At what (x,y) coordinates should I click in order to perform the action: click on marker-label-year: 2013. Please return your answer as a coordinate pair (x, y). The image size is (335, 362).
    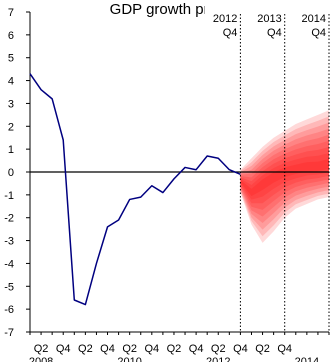
    Looking at the image, I should click on (269, 19).